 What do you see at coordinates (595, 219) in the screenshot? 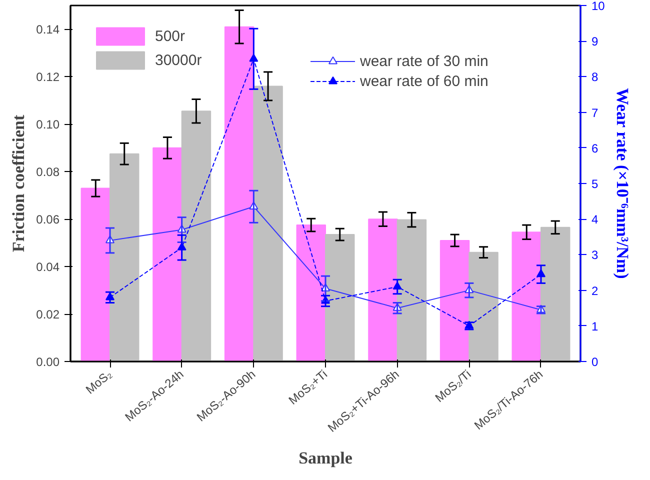
I see `y2-tick-label: 4` at bounding box center [595, 219].